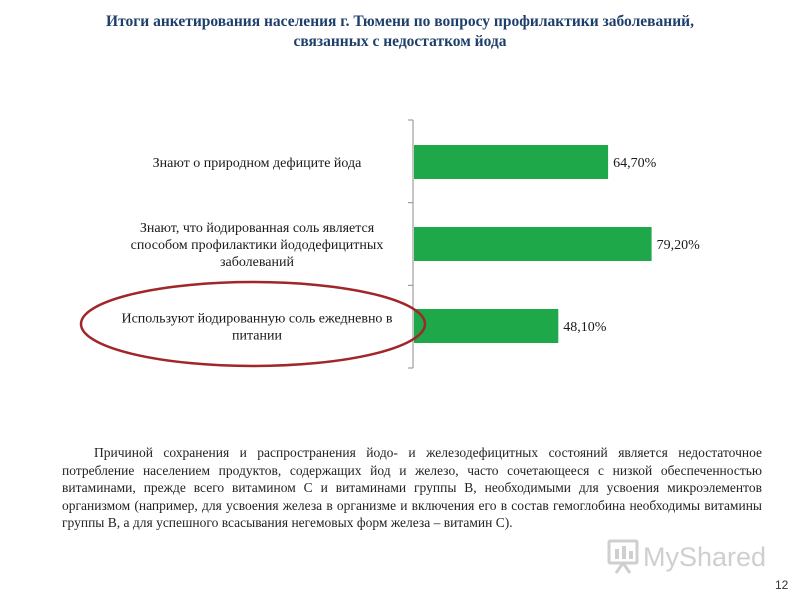  Describe the element at coordinates (782, 585) in the screenshot. I see `page-number: 12` at that location.